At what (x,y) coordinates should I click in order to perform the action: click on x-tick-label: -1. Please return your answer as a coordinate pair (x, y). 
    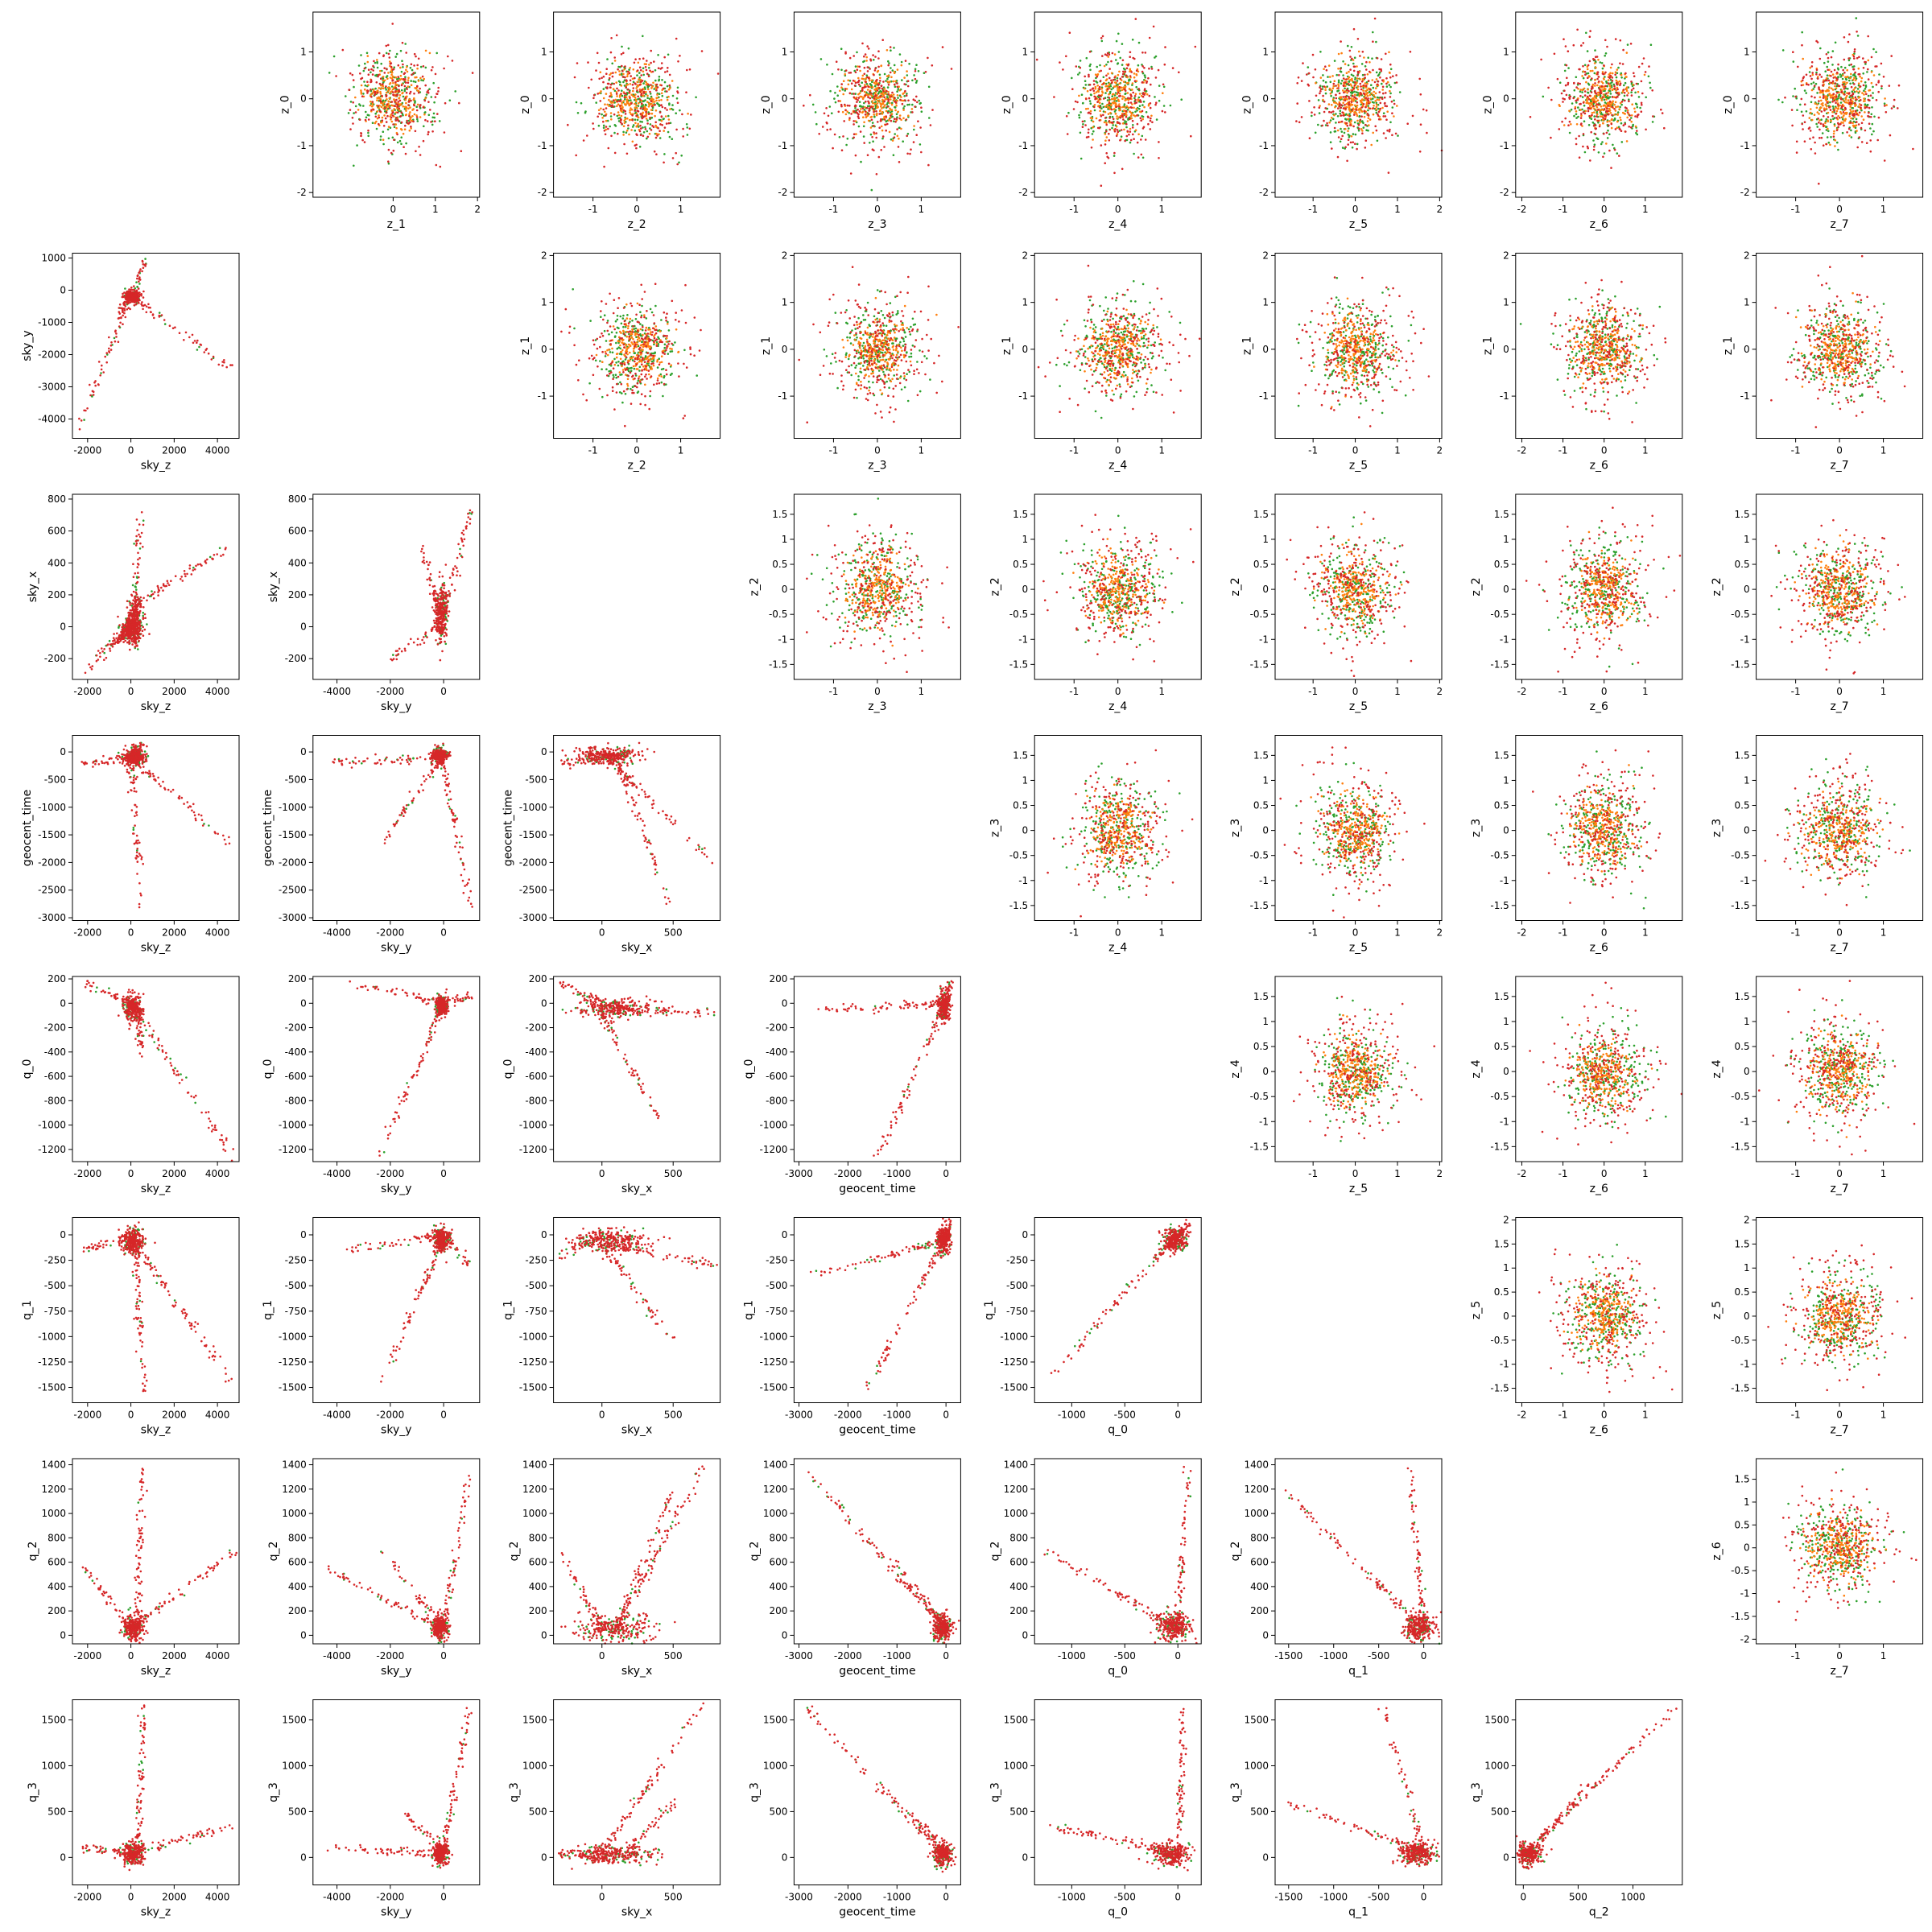
    Looking at the image, I should click on (593, 209).